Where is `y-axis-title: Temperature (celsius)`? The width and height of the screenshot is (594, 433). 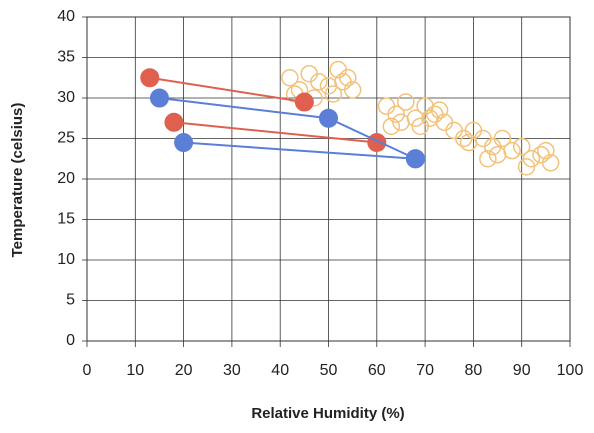 y-axis-title: Temperature (celsius) is located at coordinates (17, 180).